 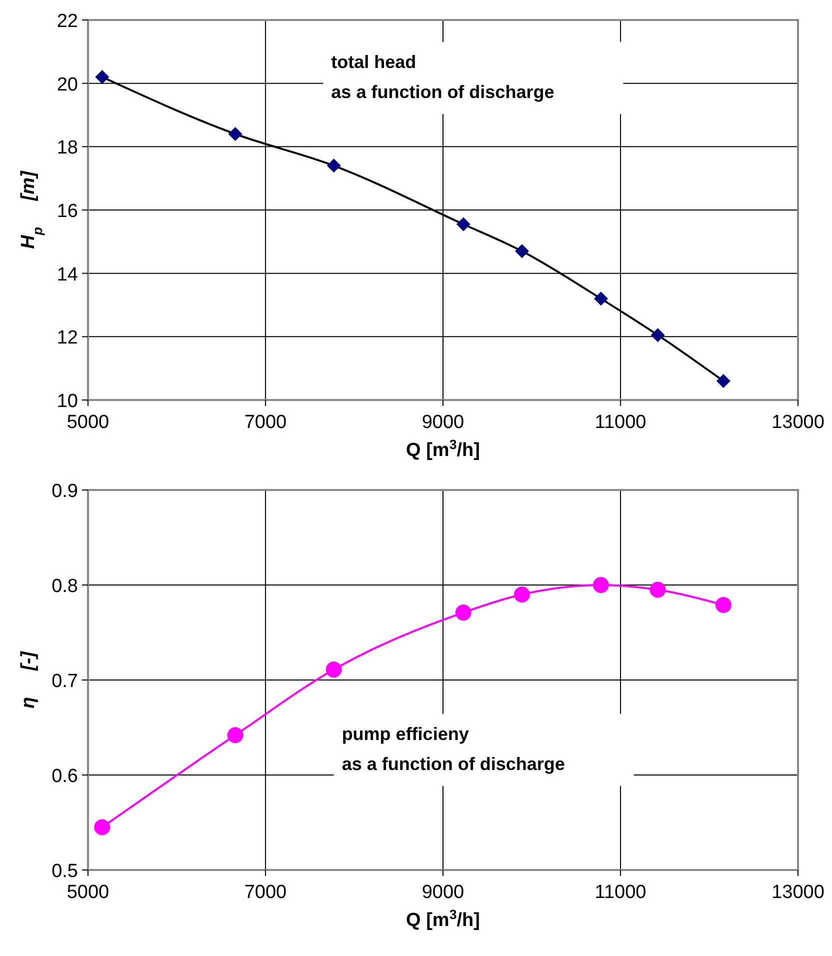 I want to click on y-tick-label: 16, so click(x=67, y=211).